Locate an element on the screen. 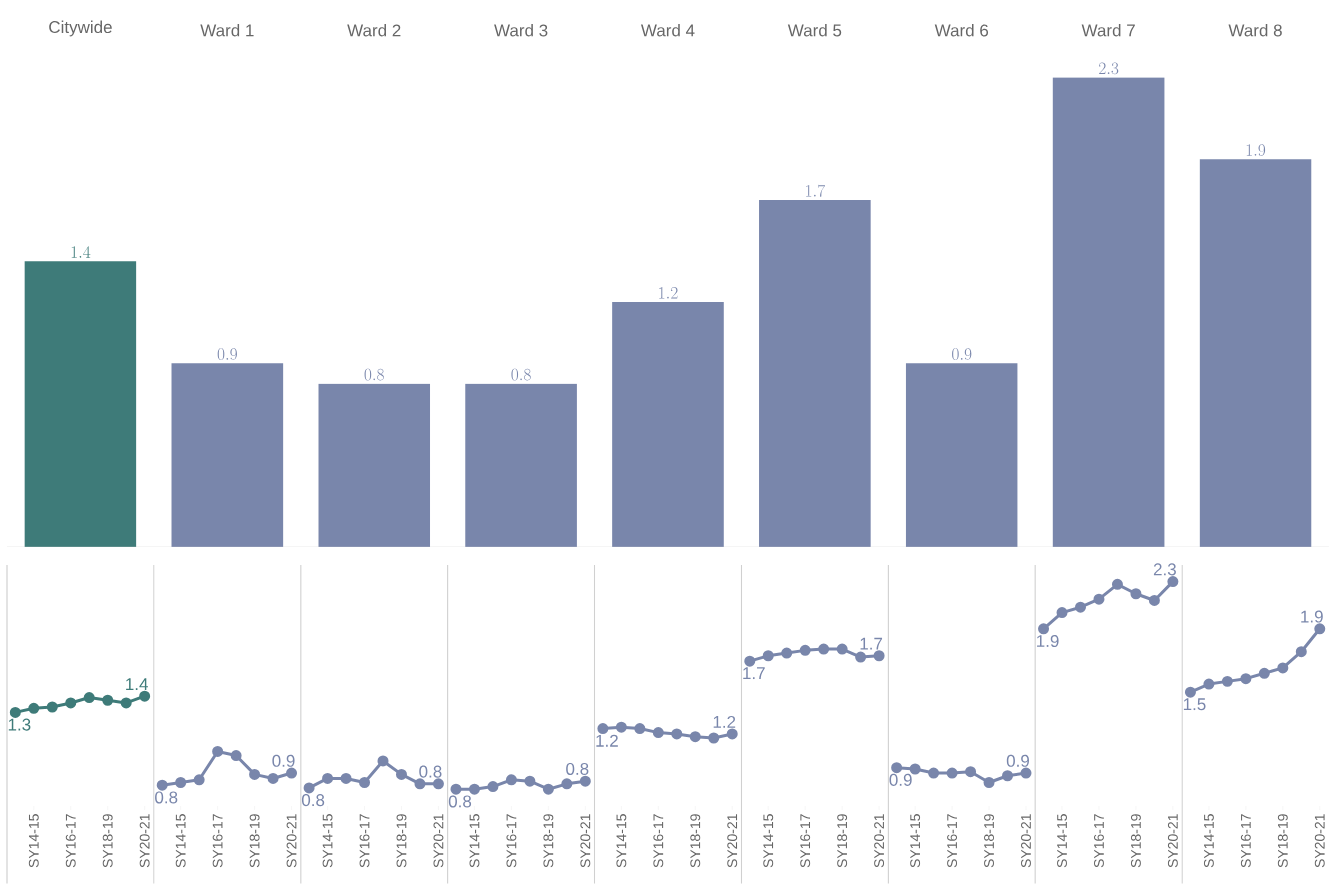 Image resolution: width=1329 pixels, height=884 pixels. data-label: 1.3 is located at coordinates (19, 724).